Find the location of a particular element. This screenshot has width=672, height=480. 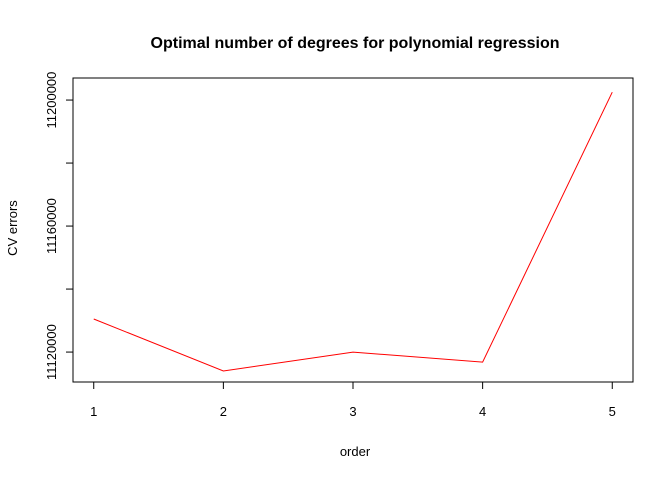

y-tick-label: 11120000 is located at coordinates (51, 352).